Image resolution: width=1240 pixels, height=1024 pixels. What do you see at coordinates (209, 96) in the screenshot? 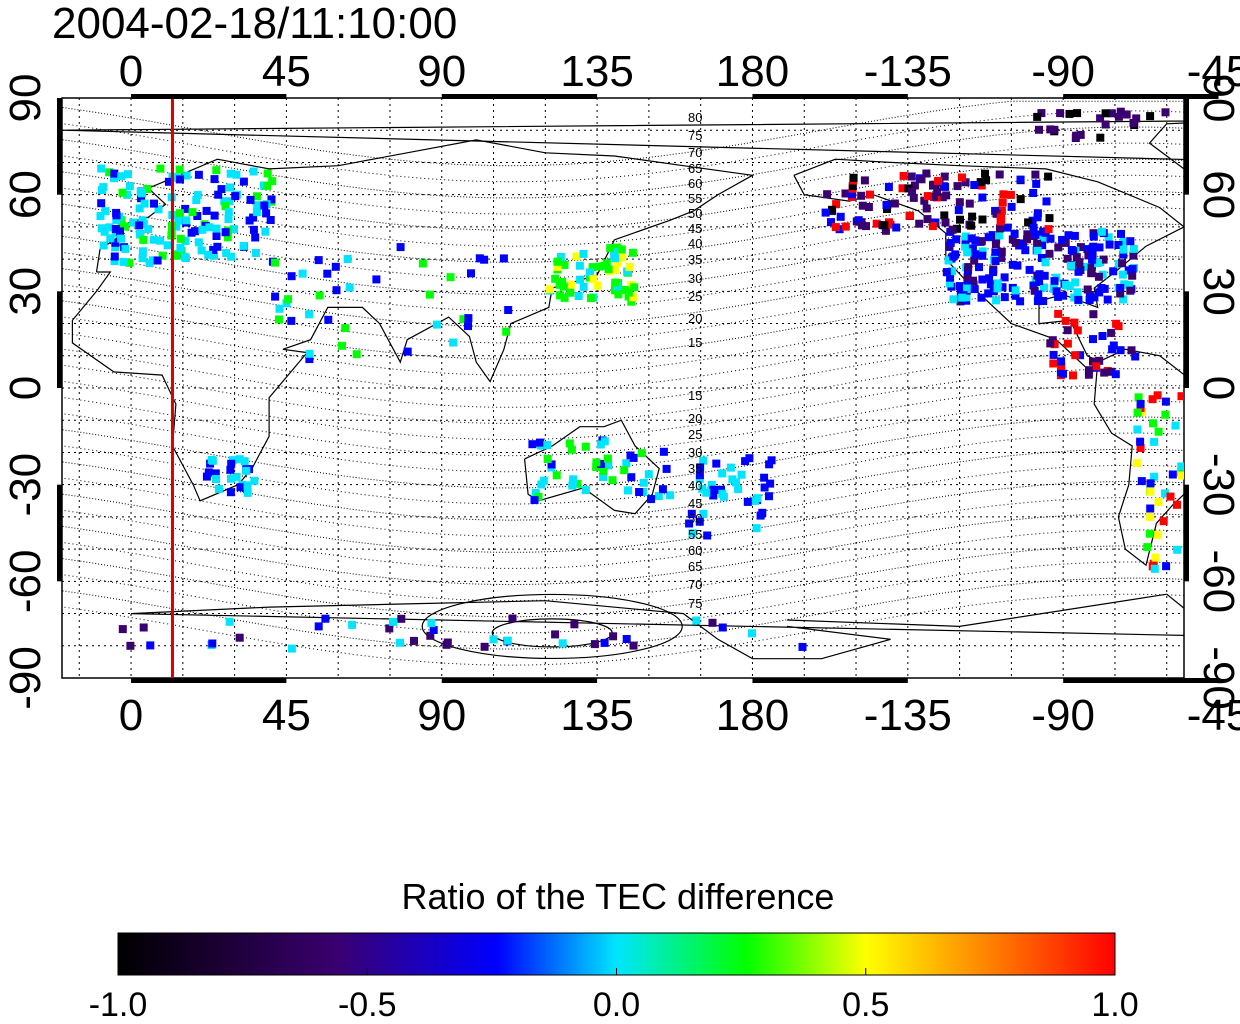
I see `frame-bar` at bounding box center [209, 96].